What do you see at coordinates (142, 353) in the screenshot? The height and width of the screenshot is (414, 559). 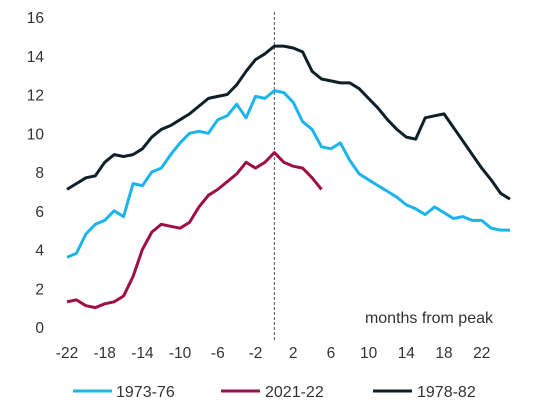 I see `x-tick-label: -14` at bounding box center [142, 353].